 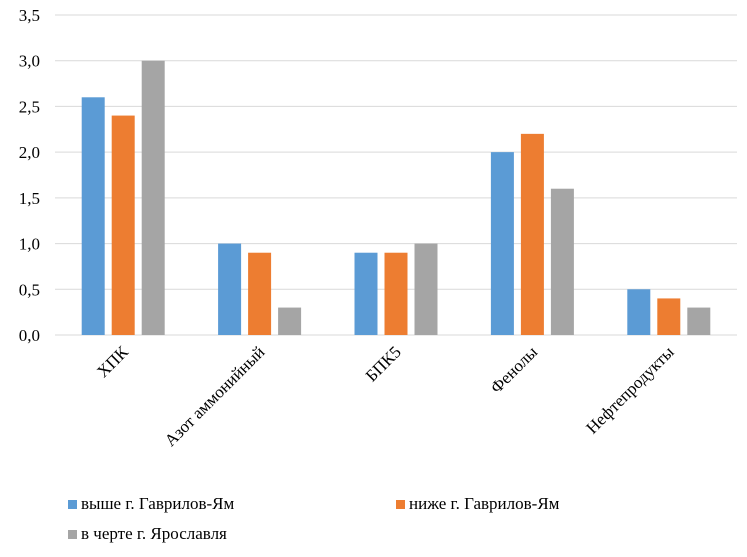 What do you see at coordinates (484, 503) in the screenshot?
I see `legend-label-2: ниже г. Гаврилов-Ям` at bounding box center [484, 503].